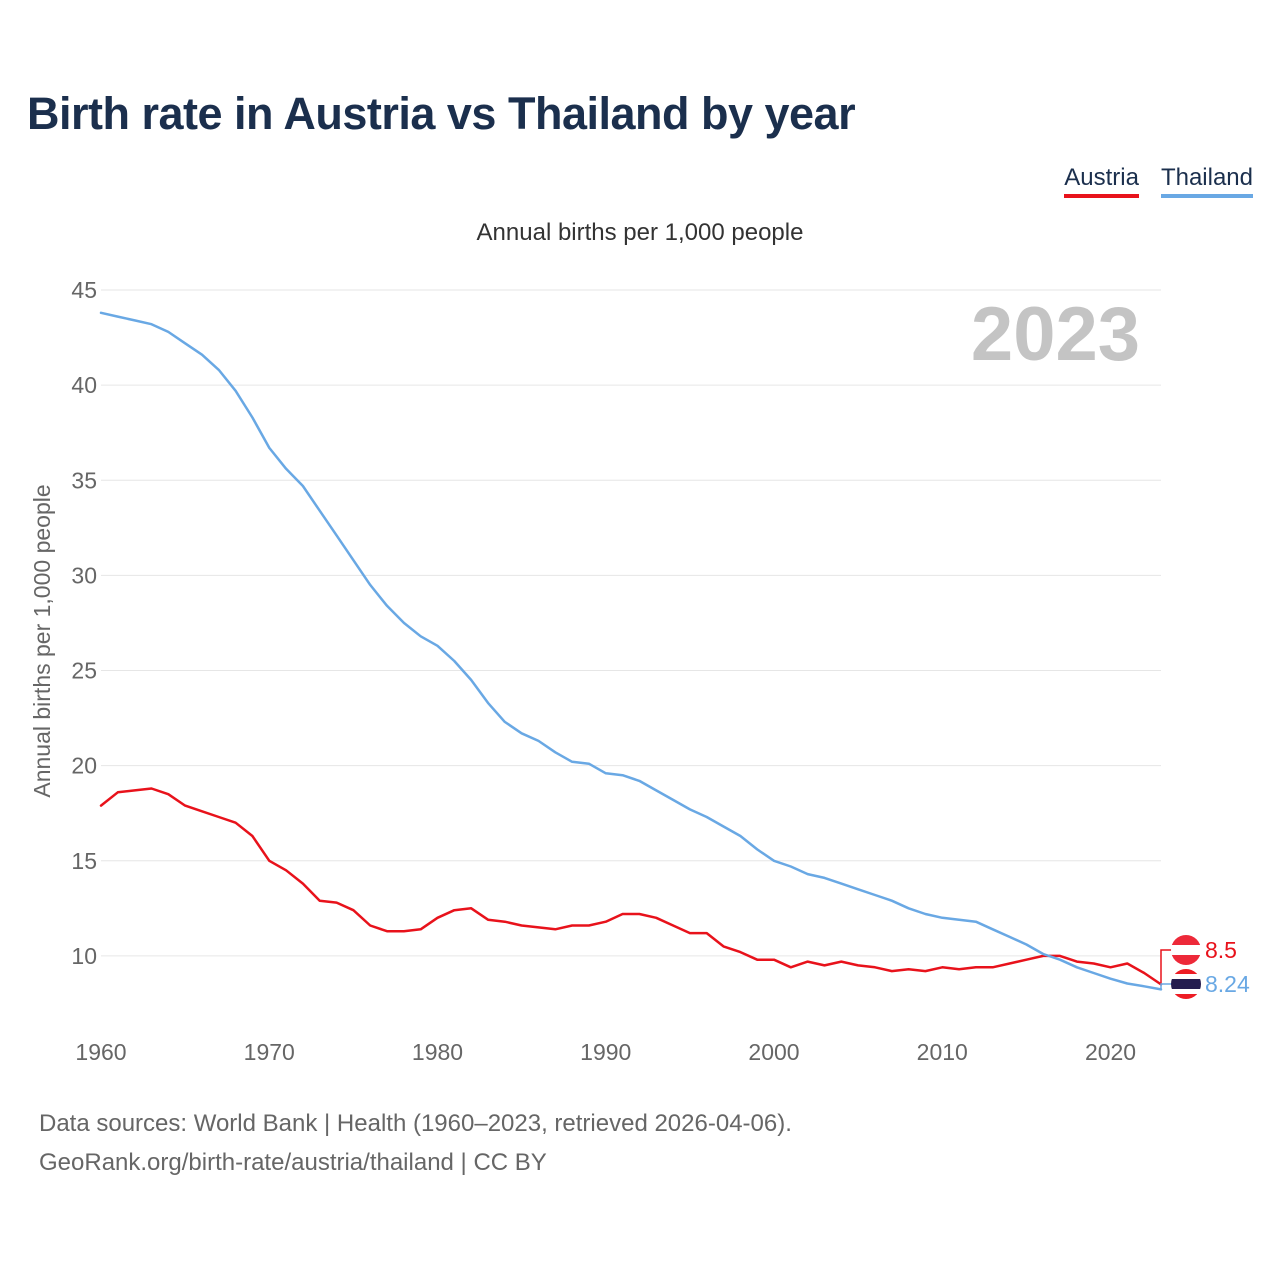  Describe the element at coordinates (1206, 181) in the screenshot. I see `legend-item-thailand: Thailand` at that location.